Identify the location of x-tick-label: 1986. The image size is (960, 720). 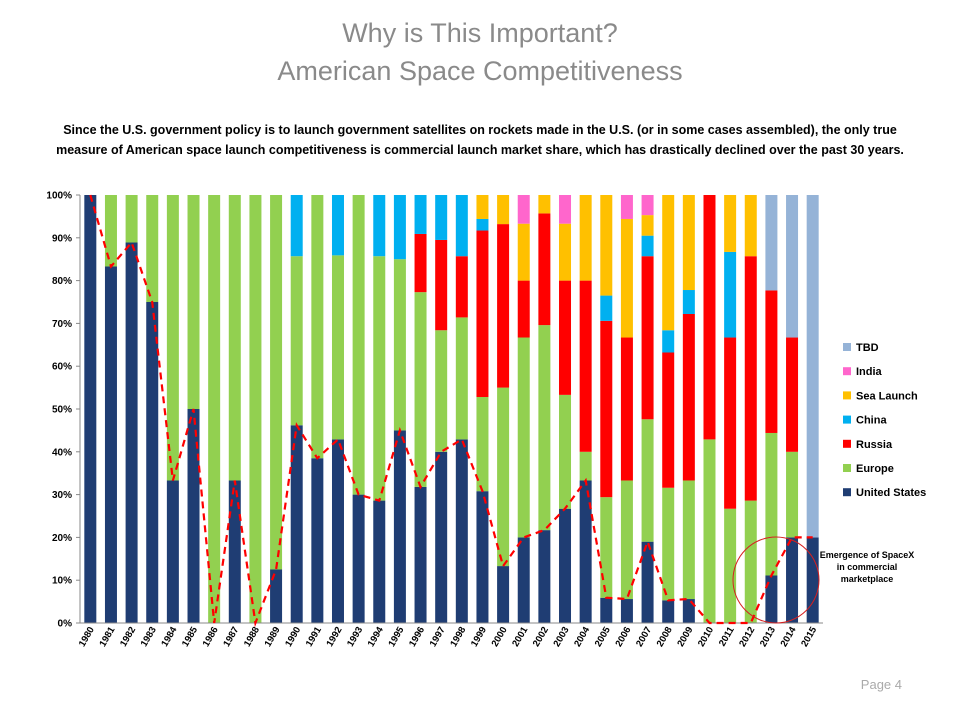
(211, 637).